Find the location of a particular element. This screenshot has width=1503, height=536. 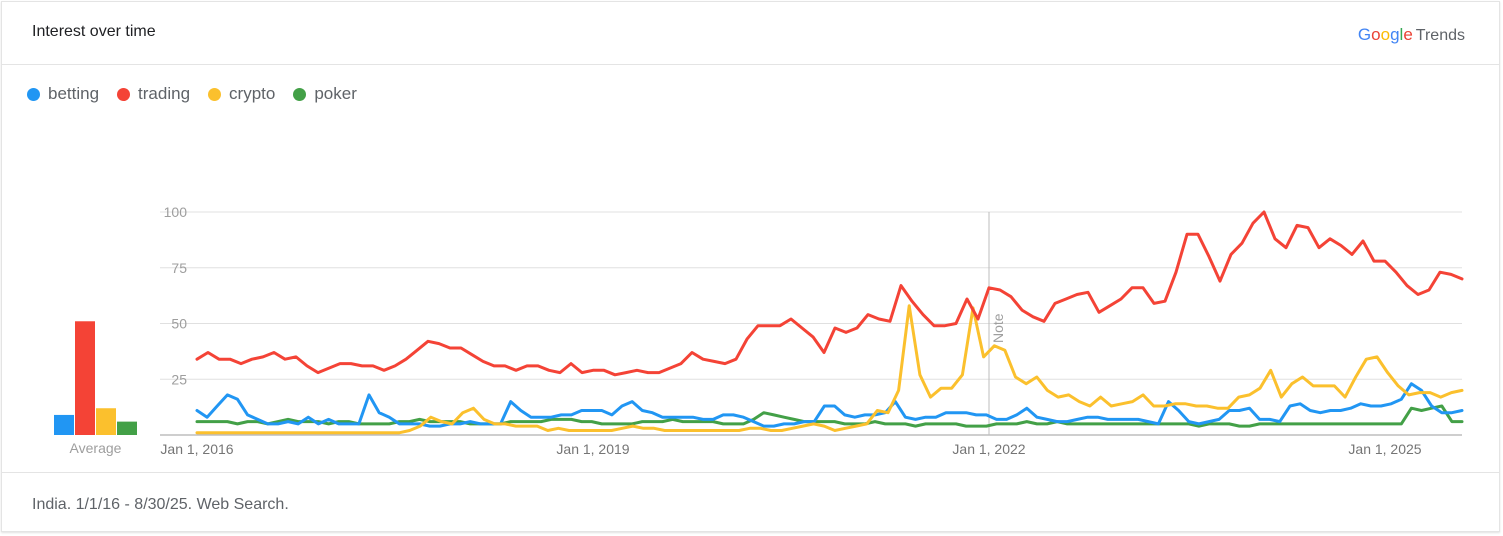

legend-label: trading is located at coordinates (164, 93).